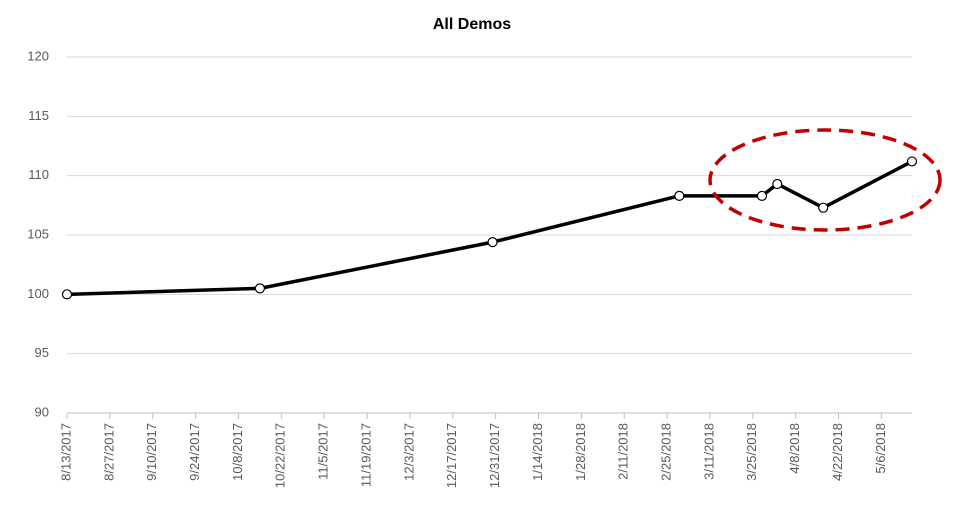 Image resolution: width=960 pixels, height=510 pixels. What do you see at coordinates (666, 452) in the screenshot?
I see `x-tick-label: 2/25/2018` at bounding box center [666, 452].